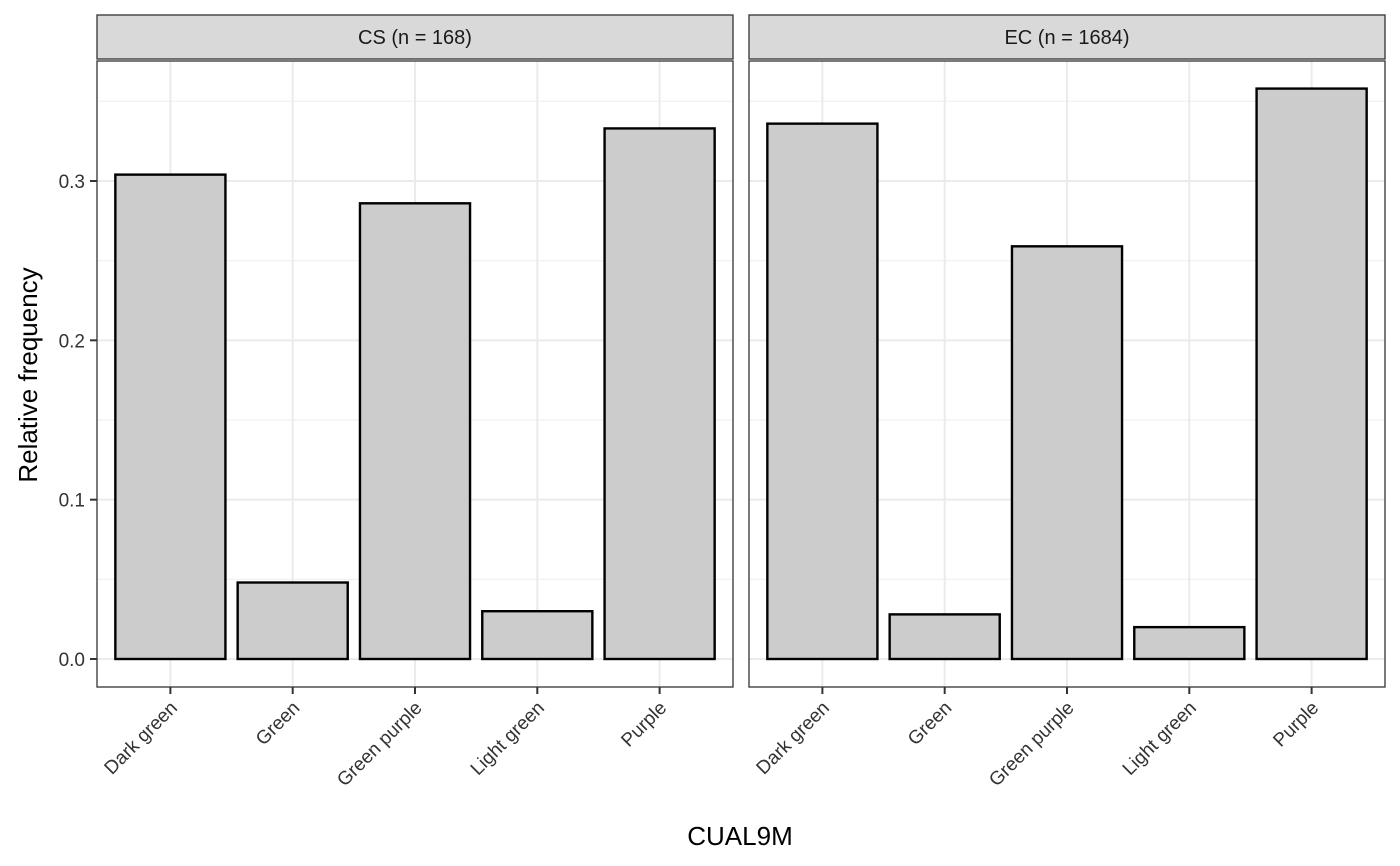  What do you see at coordinates (78, 421) in the screenshot?
I see `y-axis: 0.0 0.1 0.2 0.3` at bounding box center [78, 421].